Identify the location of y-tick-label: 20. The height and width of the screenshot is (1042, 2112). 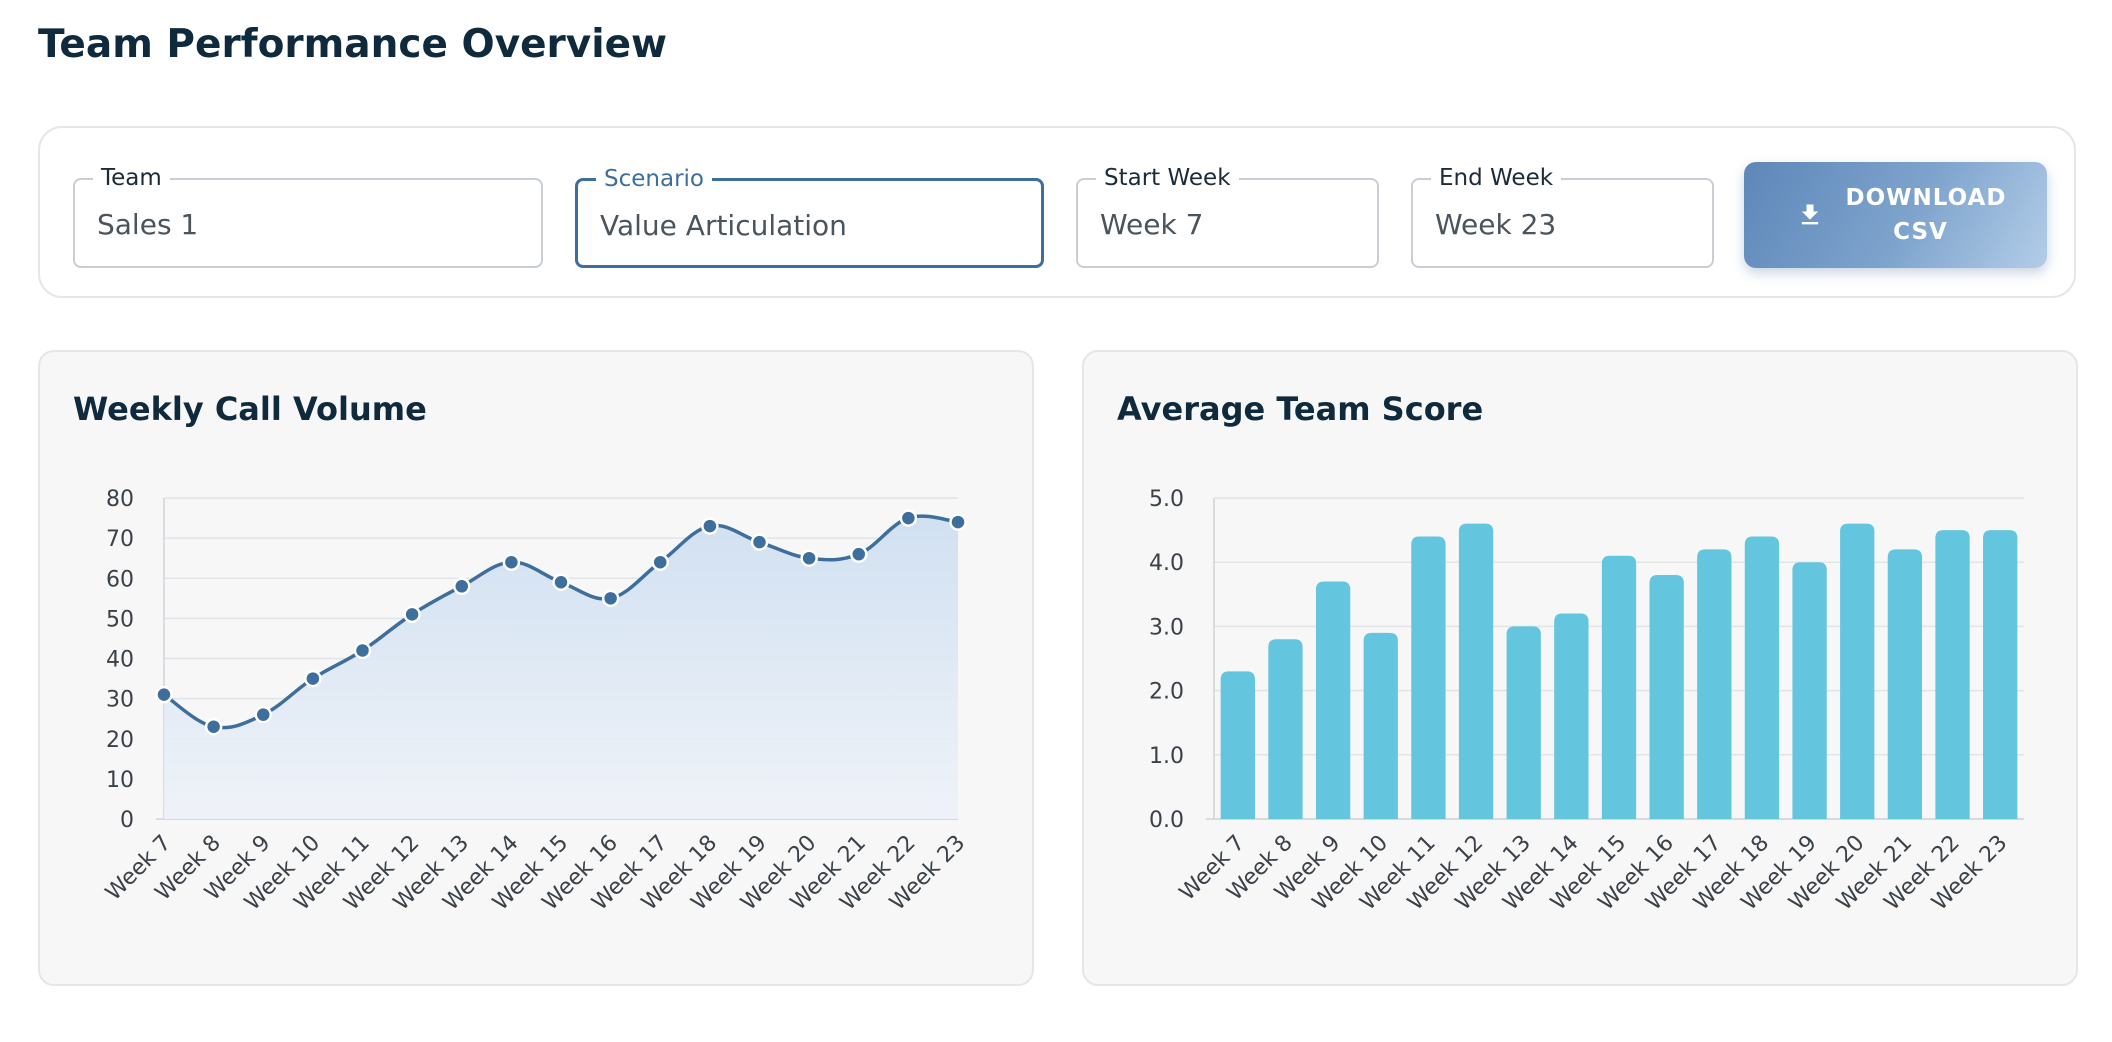
(120, 740).